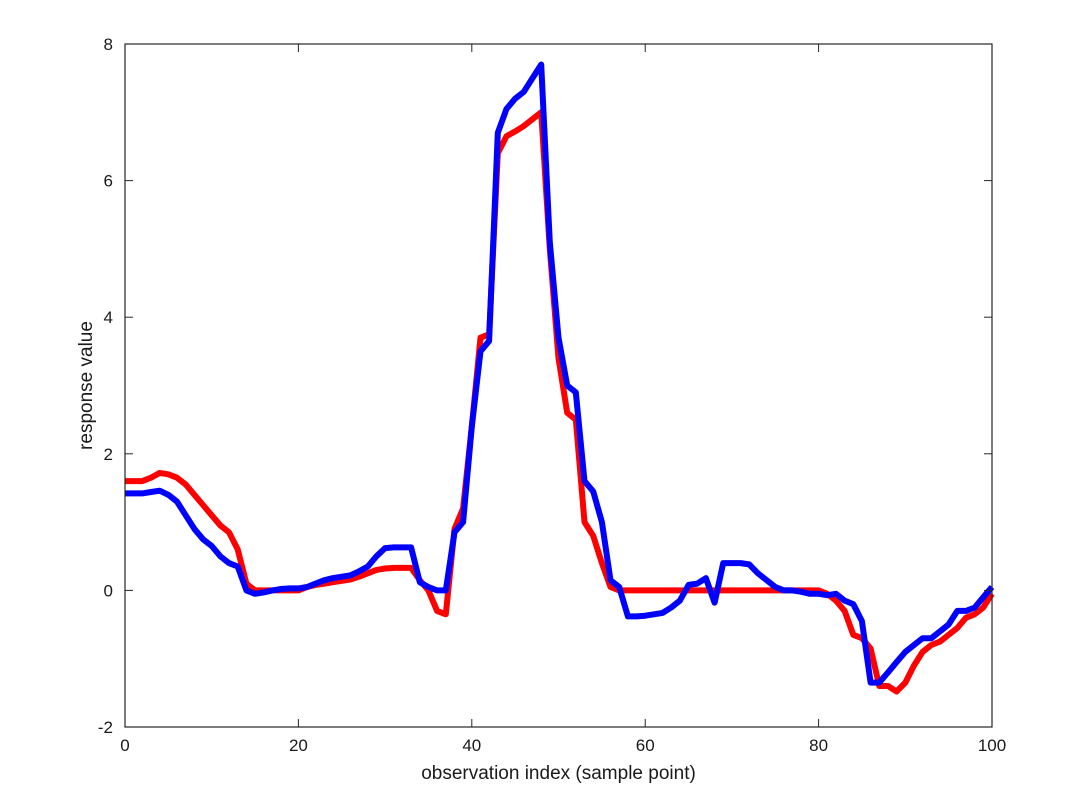 Image resolution: width=1084 pixels, height=808 pixels. I want to click on x-tick-label: 60, so click(645, 745).